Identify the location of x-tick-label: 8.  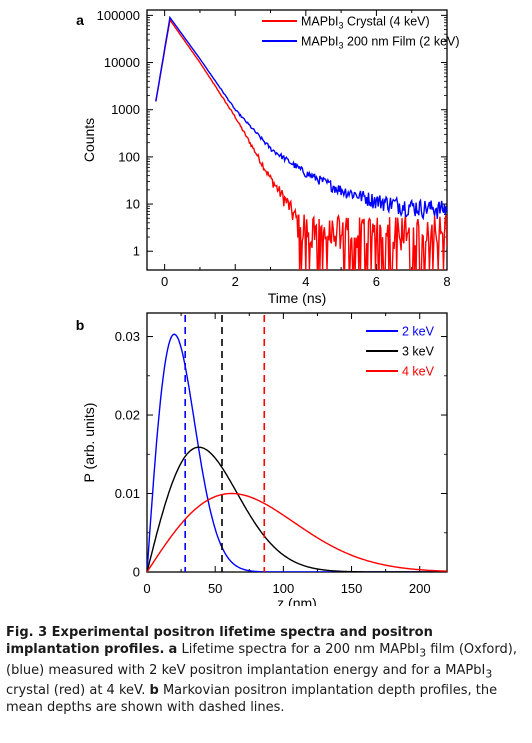
(446, 281).